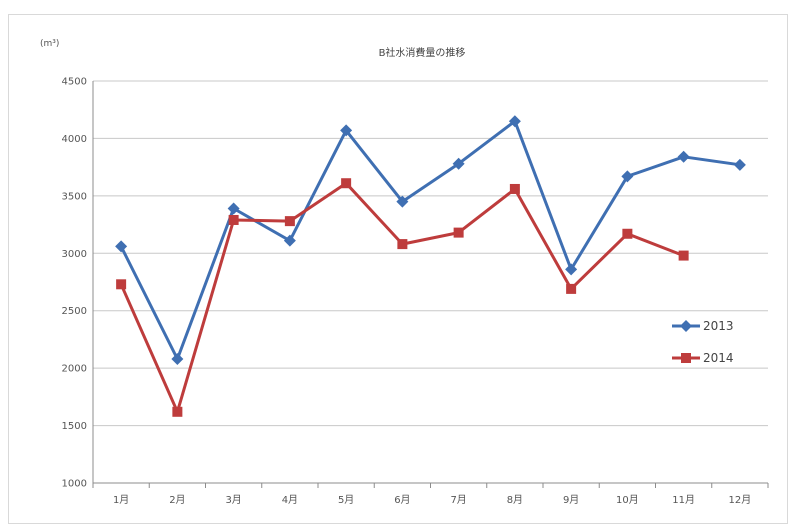 The image size is (797, 530). I want to click on legend-marker-2014, so click(686, 358).